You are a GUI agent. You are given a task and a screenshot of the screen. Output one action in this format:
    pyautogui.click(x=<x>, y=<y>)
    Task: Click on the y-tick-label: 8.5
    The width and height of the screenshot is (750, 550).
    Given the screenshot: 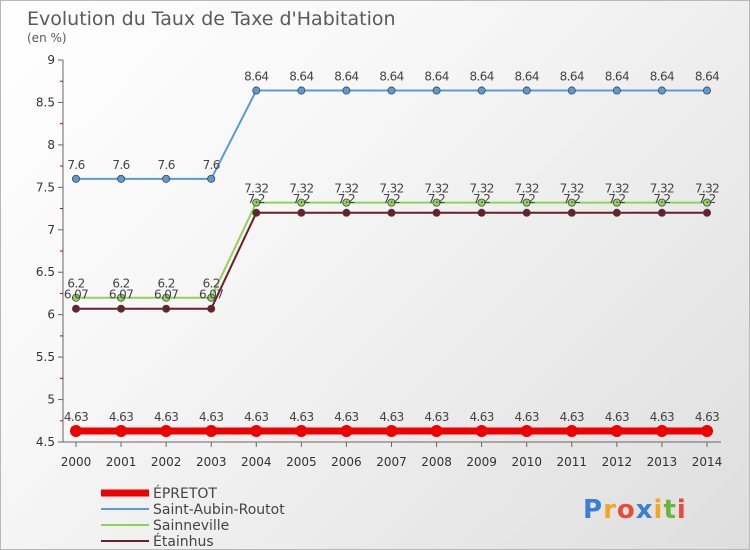 What is the action you would take?
    pyautogui.click(x=45, y=102)
    